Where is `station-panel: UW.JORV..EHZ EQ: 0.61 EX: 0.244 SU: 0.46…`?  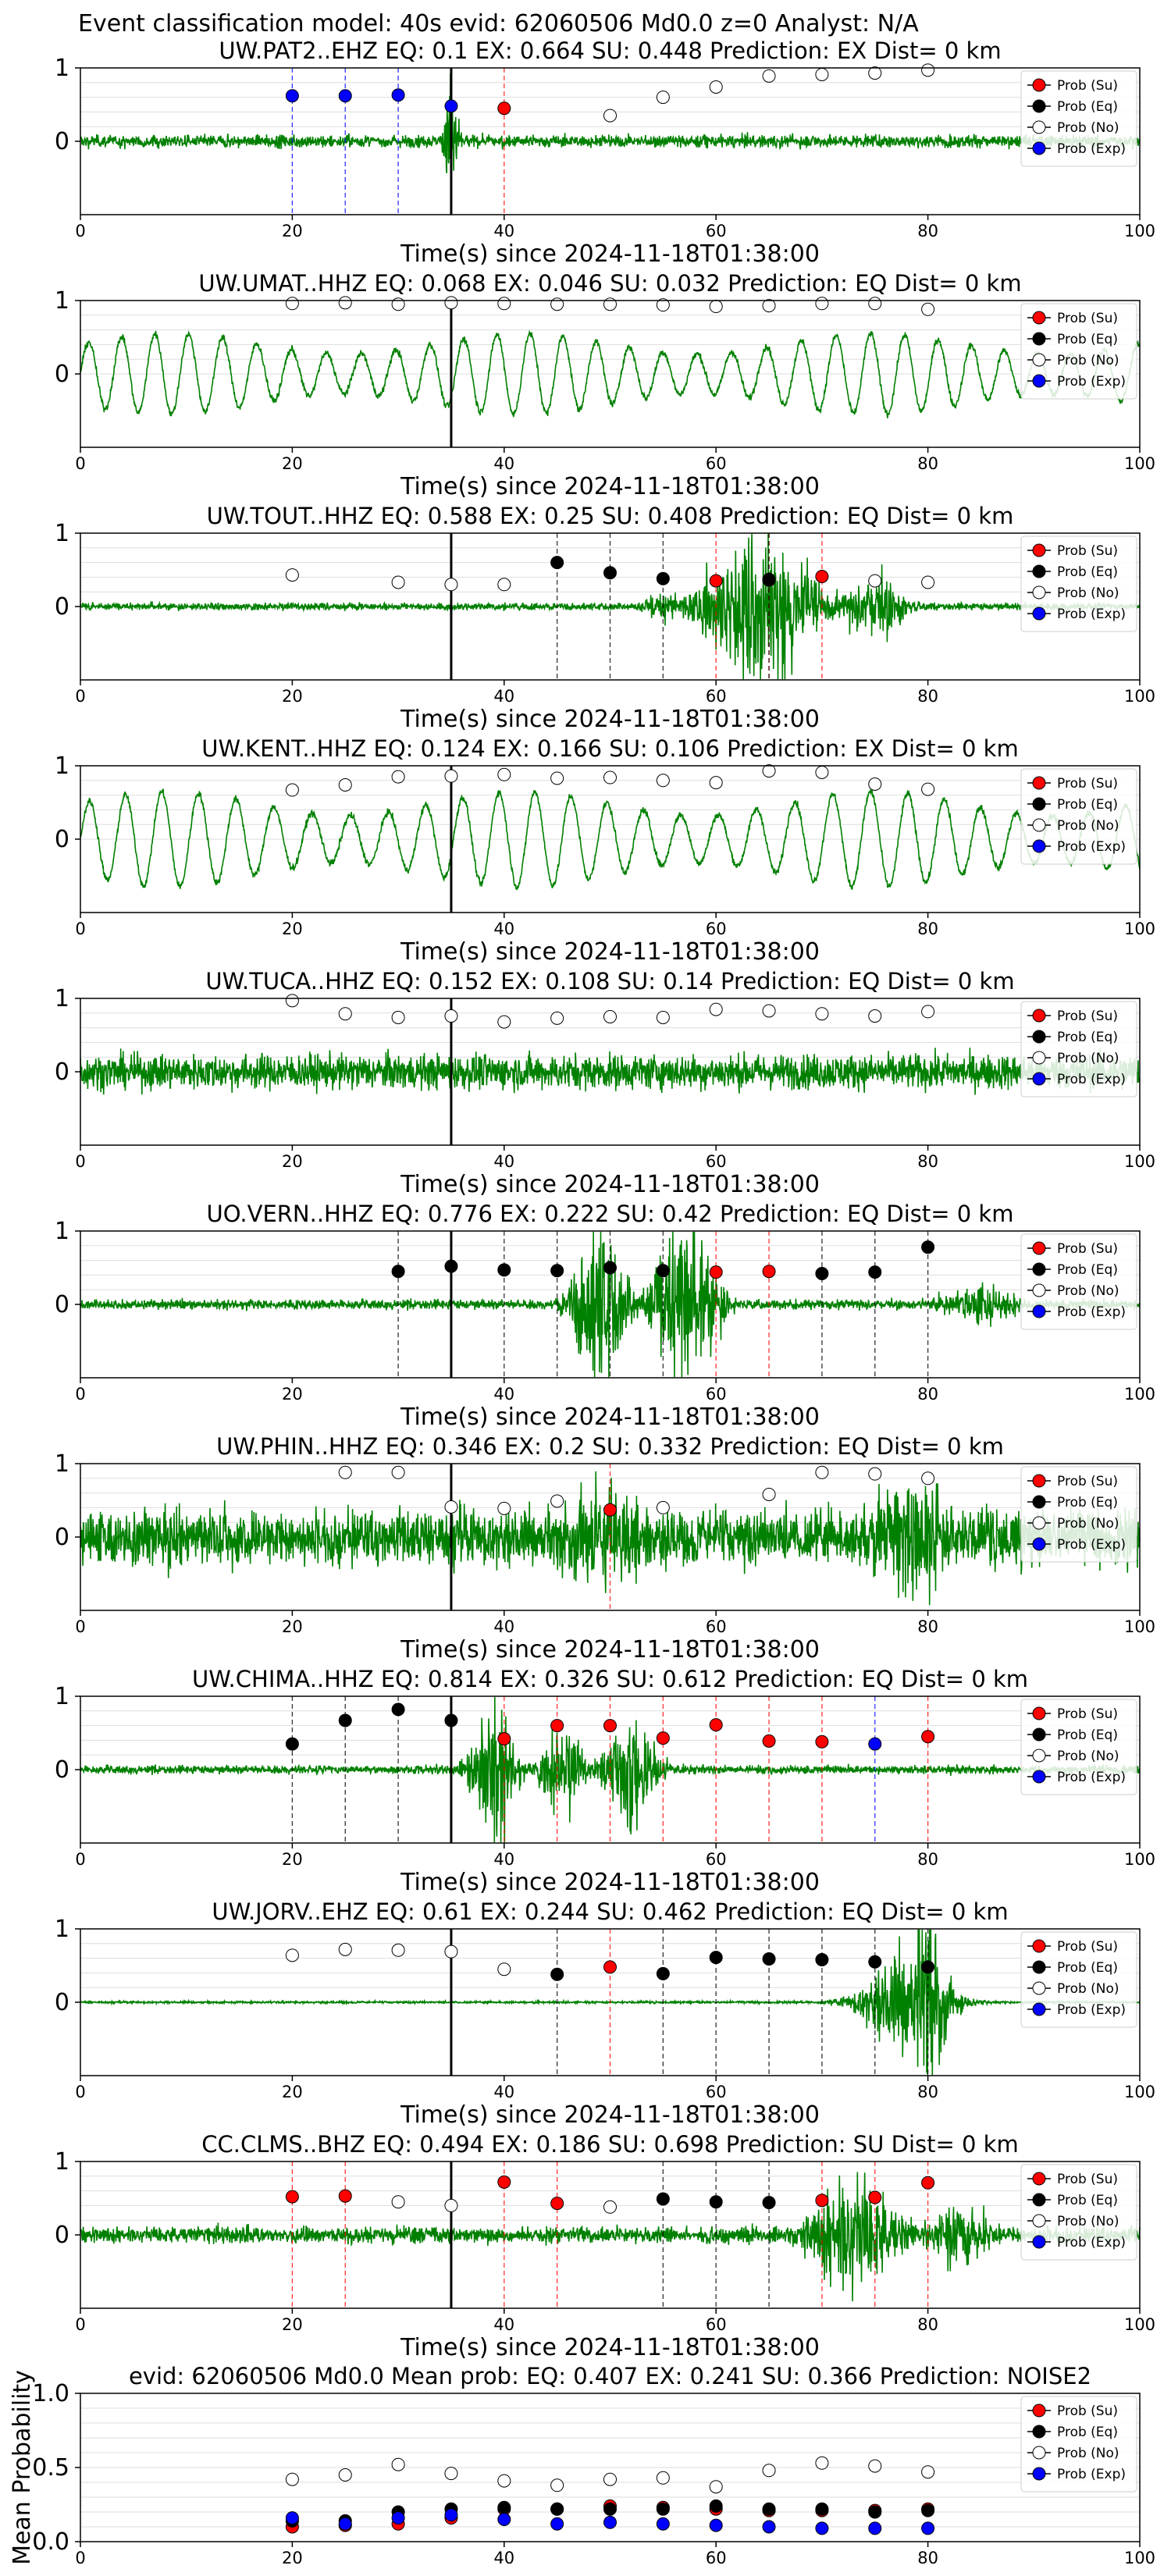
station-panel: UW.JORV..EHZ EQ: 0.61 EX: 0.244 SU: 0.46… is located at coordinates (605, 2013).